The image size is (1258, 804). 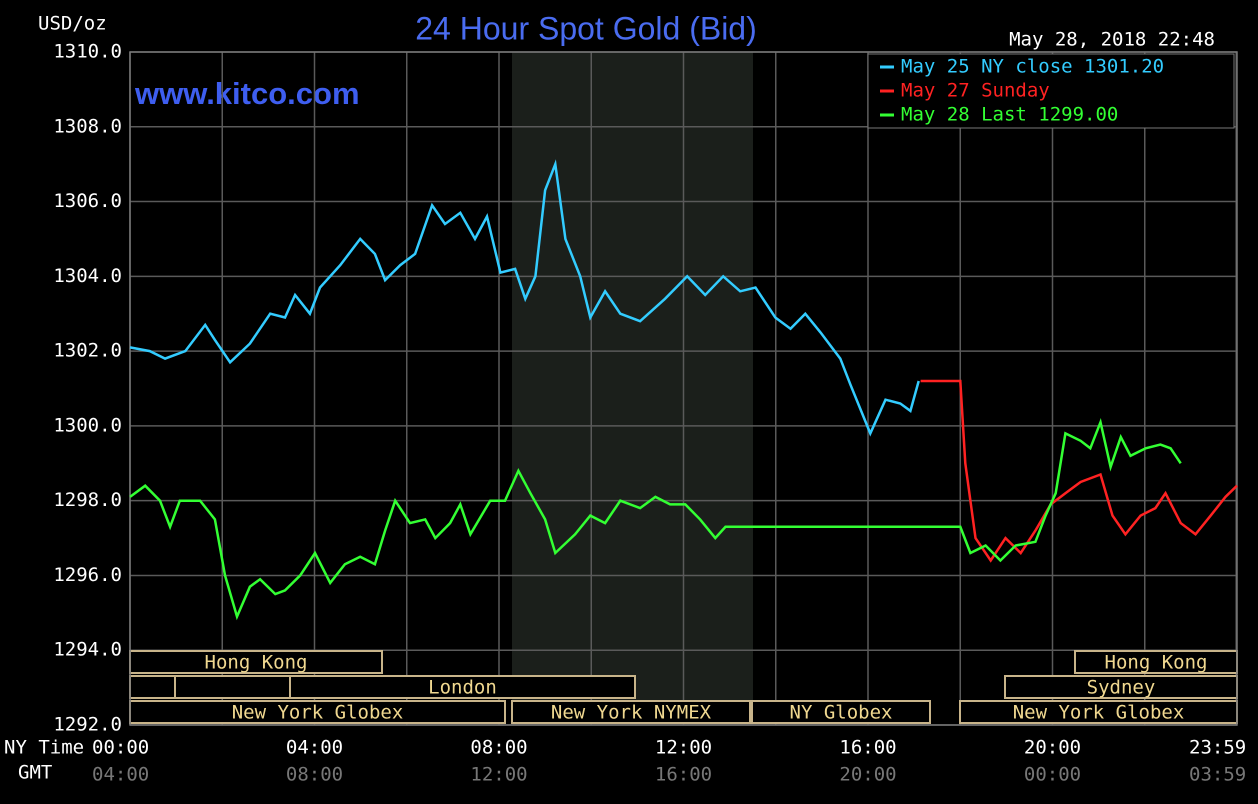 What do you see at coordinates (975, 91) in the screenshot?
I see `legend-label: May 27 Sunday` at bounding box center [975, 91].